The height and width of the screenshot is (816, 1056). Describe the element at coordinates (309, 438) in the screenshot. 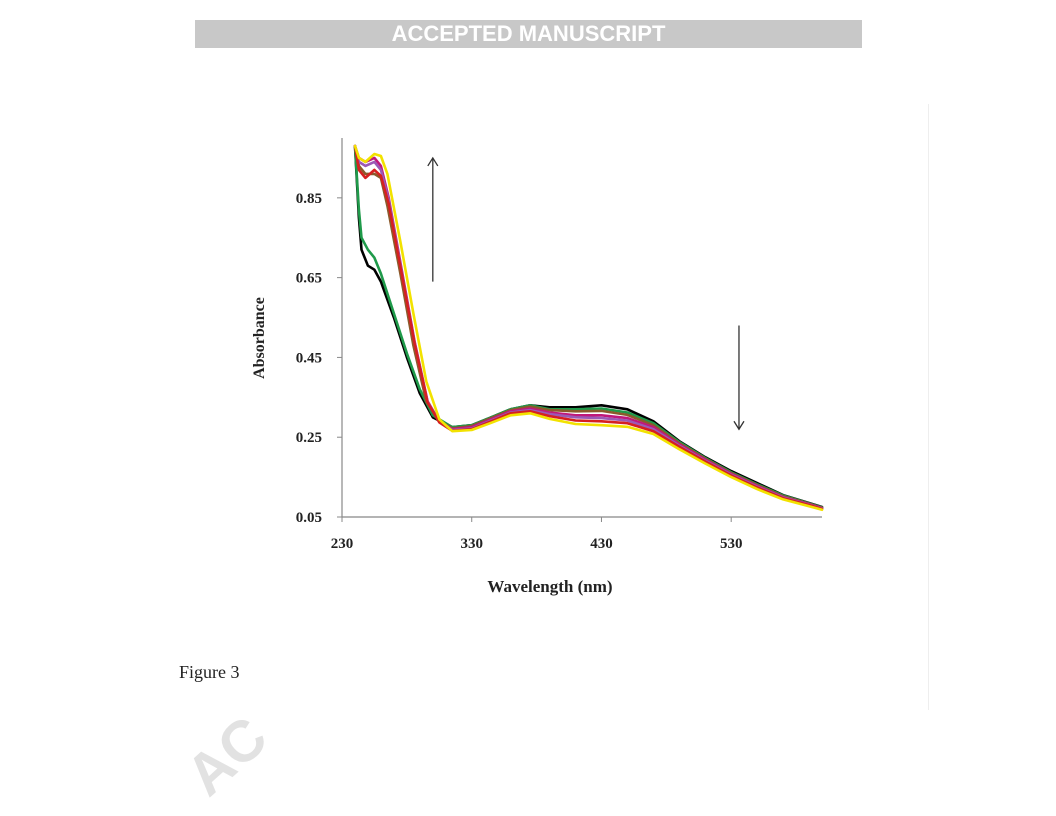

I see `y-tick-label: 0.25` at that location.